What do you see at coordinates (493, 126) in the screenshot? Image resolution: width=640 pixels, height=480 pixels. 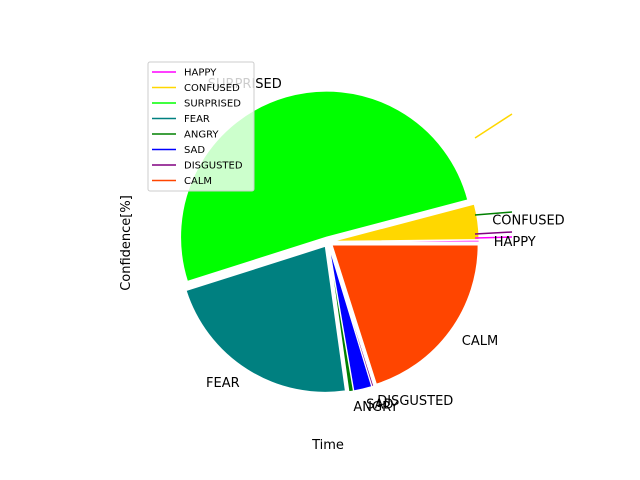 I see `leader-line-confused` at bounding box center [493, 126].